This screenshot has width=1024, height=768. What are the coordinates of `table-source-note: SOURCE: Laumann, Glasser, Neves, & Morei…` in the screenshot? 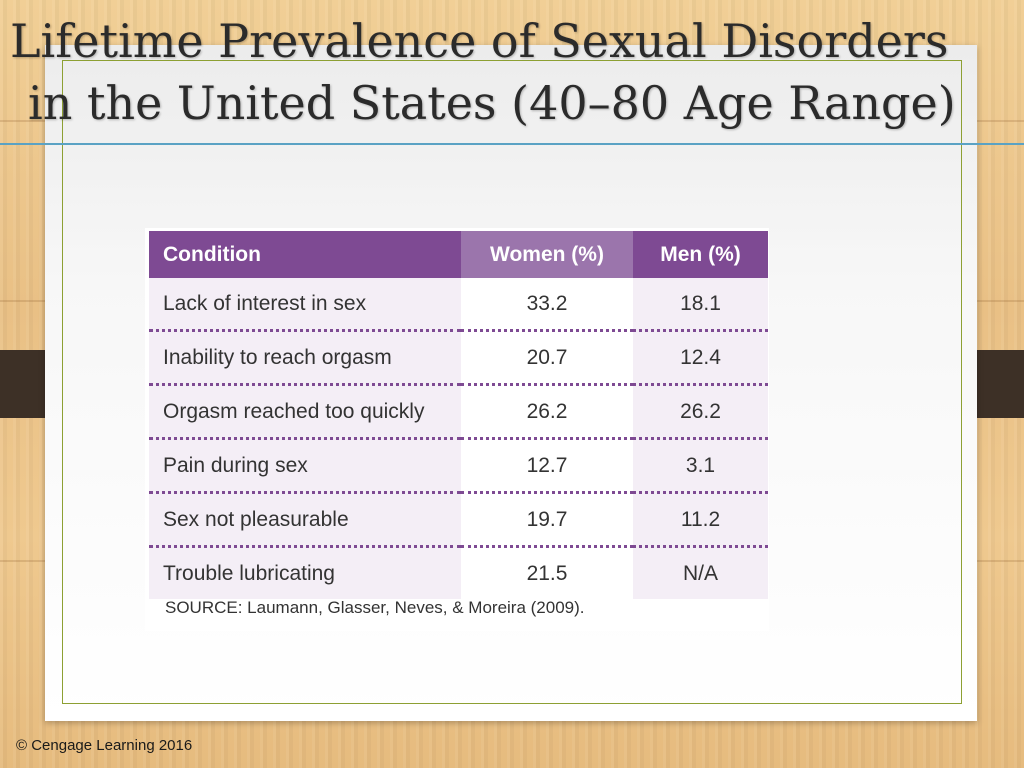 It's located at (375, 607).